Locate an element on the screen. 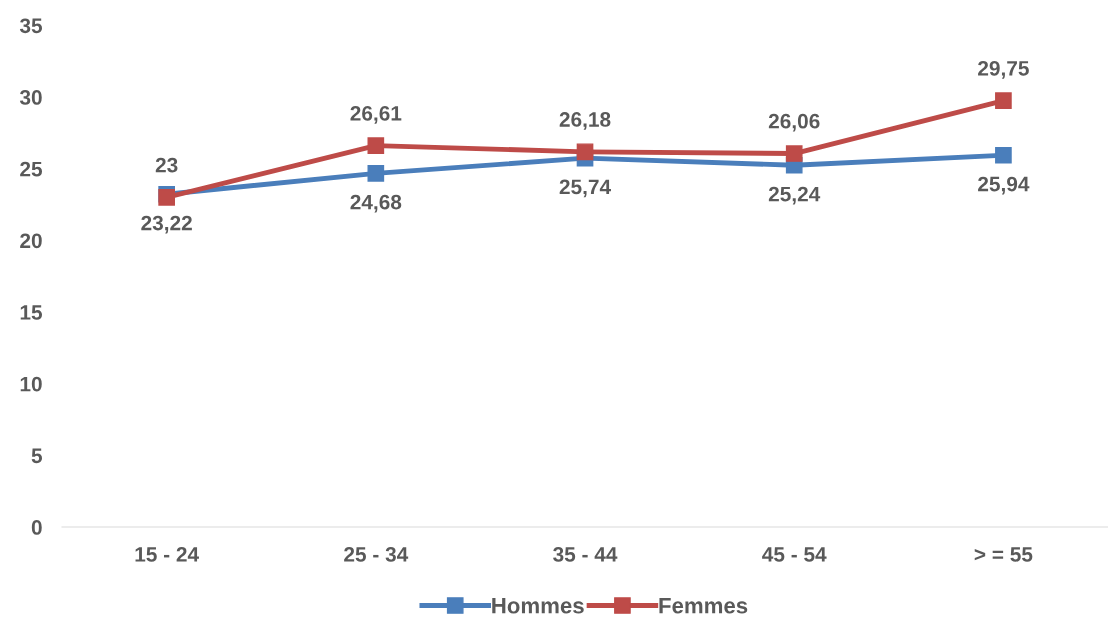 This screenshot has width=1108, height=635. y-tick-label: 10 is located at coordinates (31, 384).